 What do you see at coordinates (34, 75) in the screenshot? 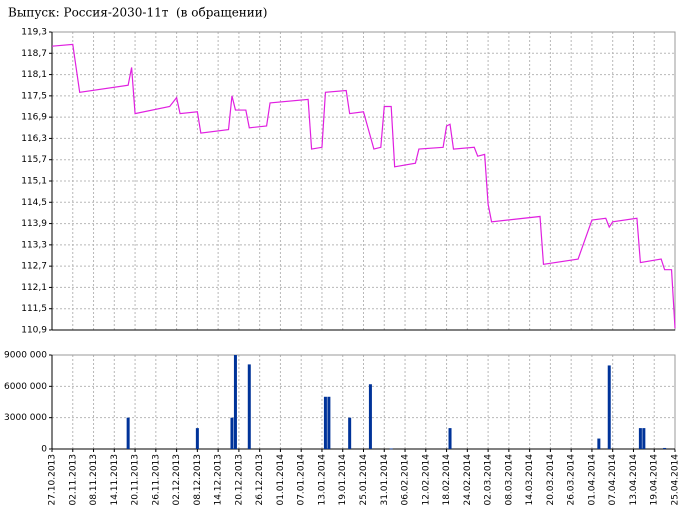
I see `y-tick-label: 118,1` at bounding box center [34, 75].